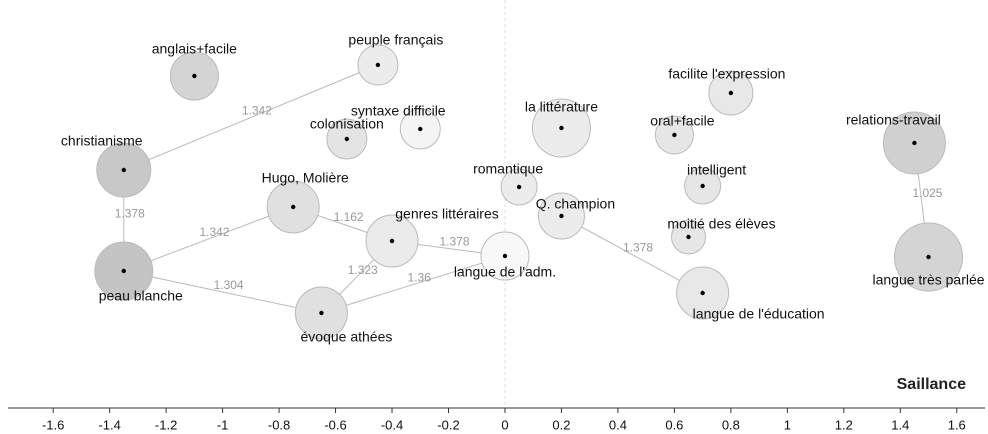 The height and width of the screenshot is (434, 988). Describe the element at coordinates (447, 214) in the screenshot. I see `node-label: genres littéraires` at that location.